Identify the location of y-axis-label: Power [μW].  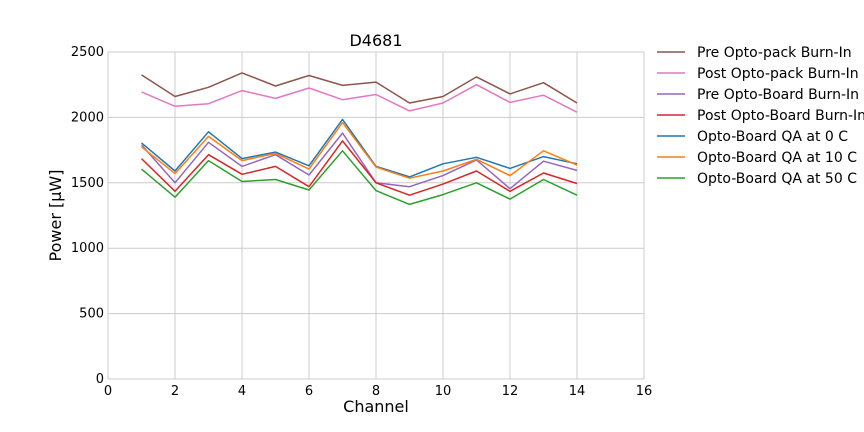
(55, 216).